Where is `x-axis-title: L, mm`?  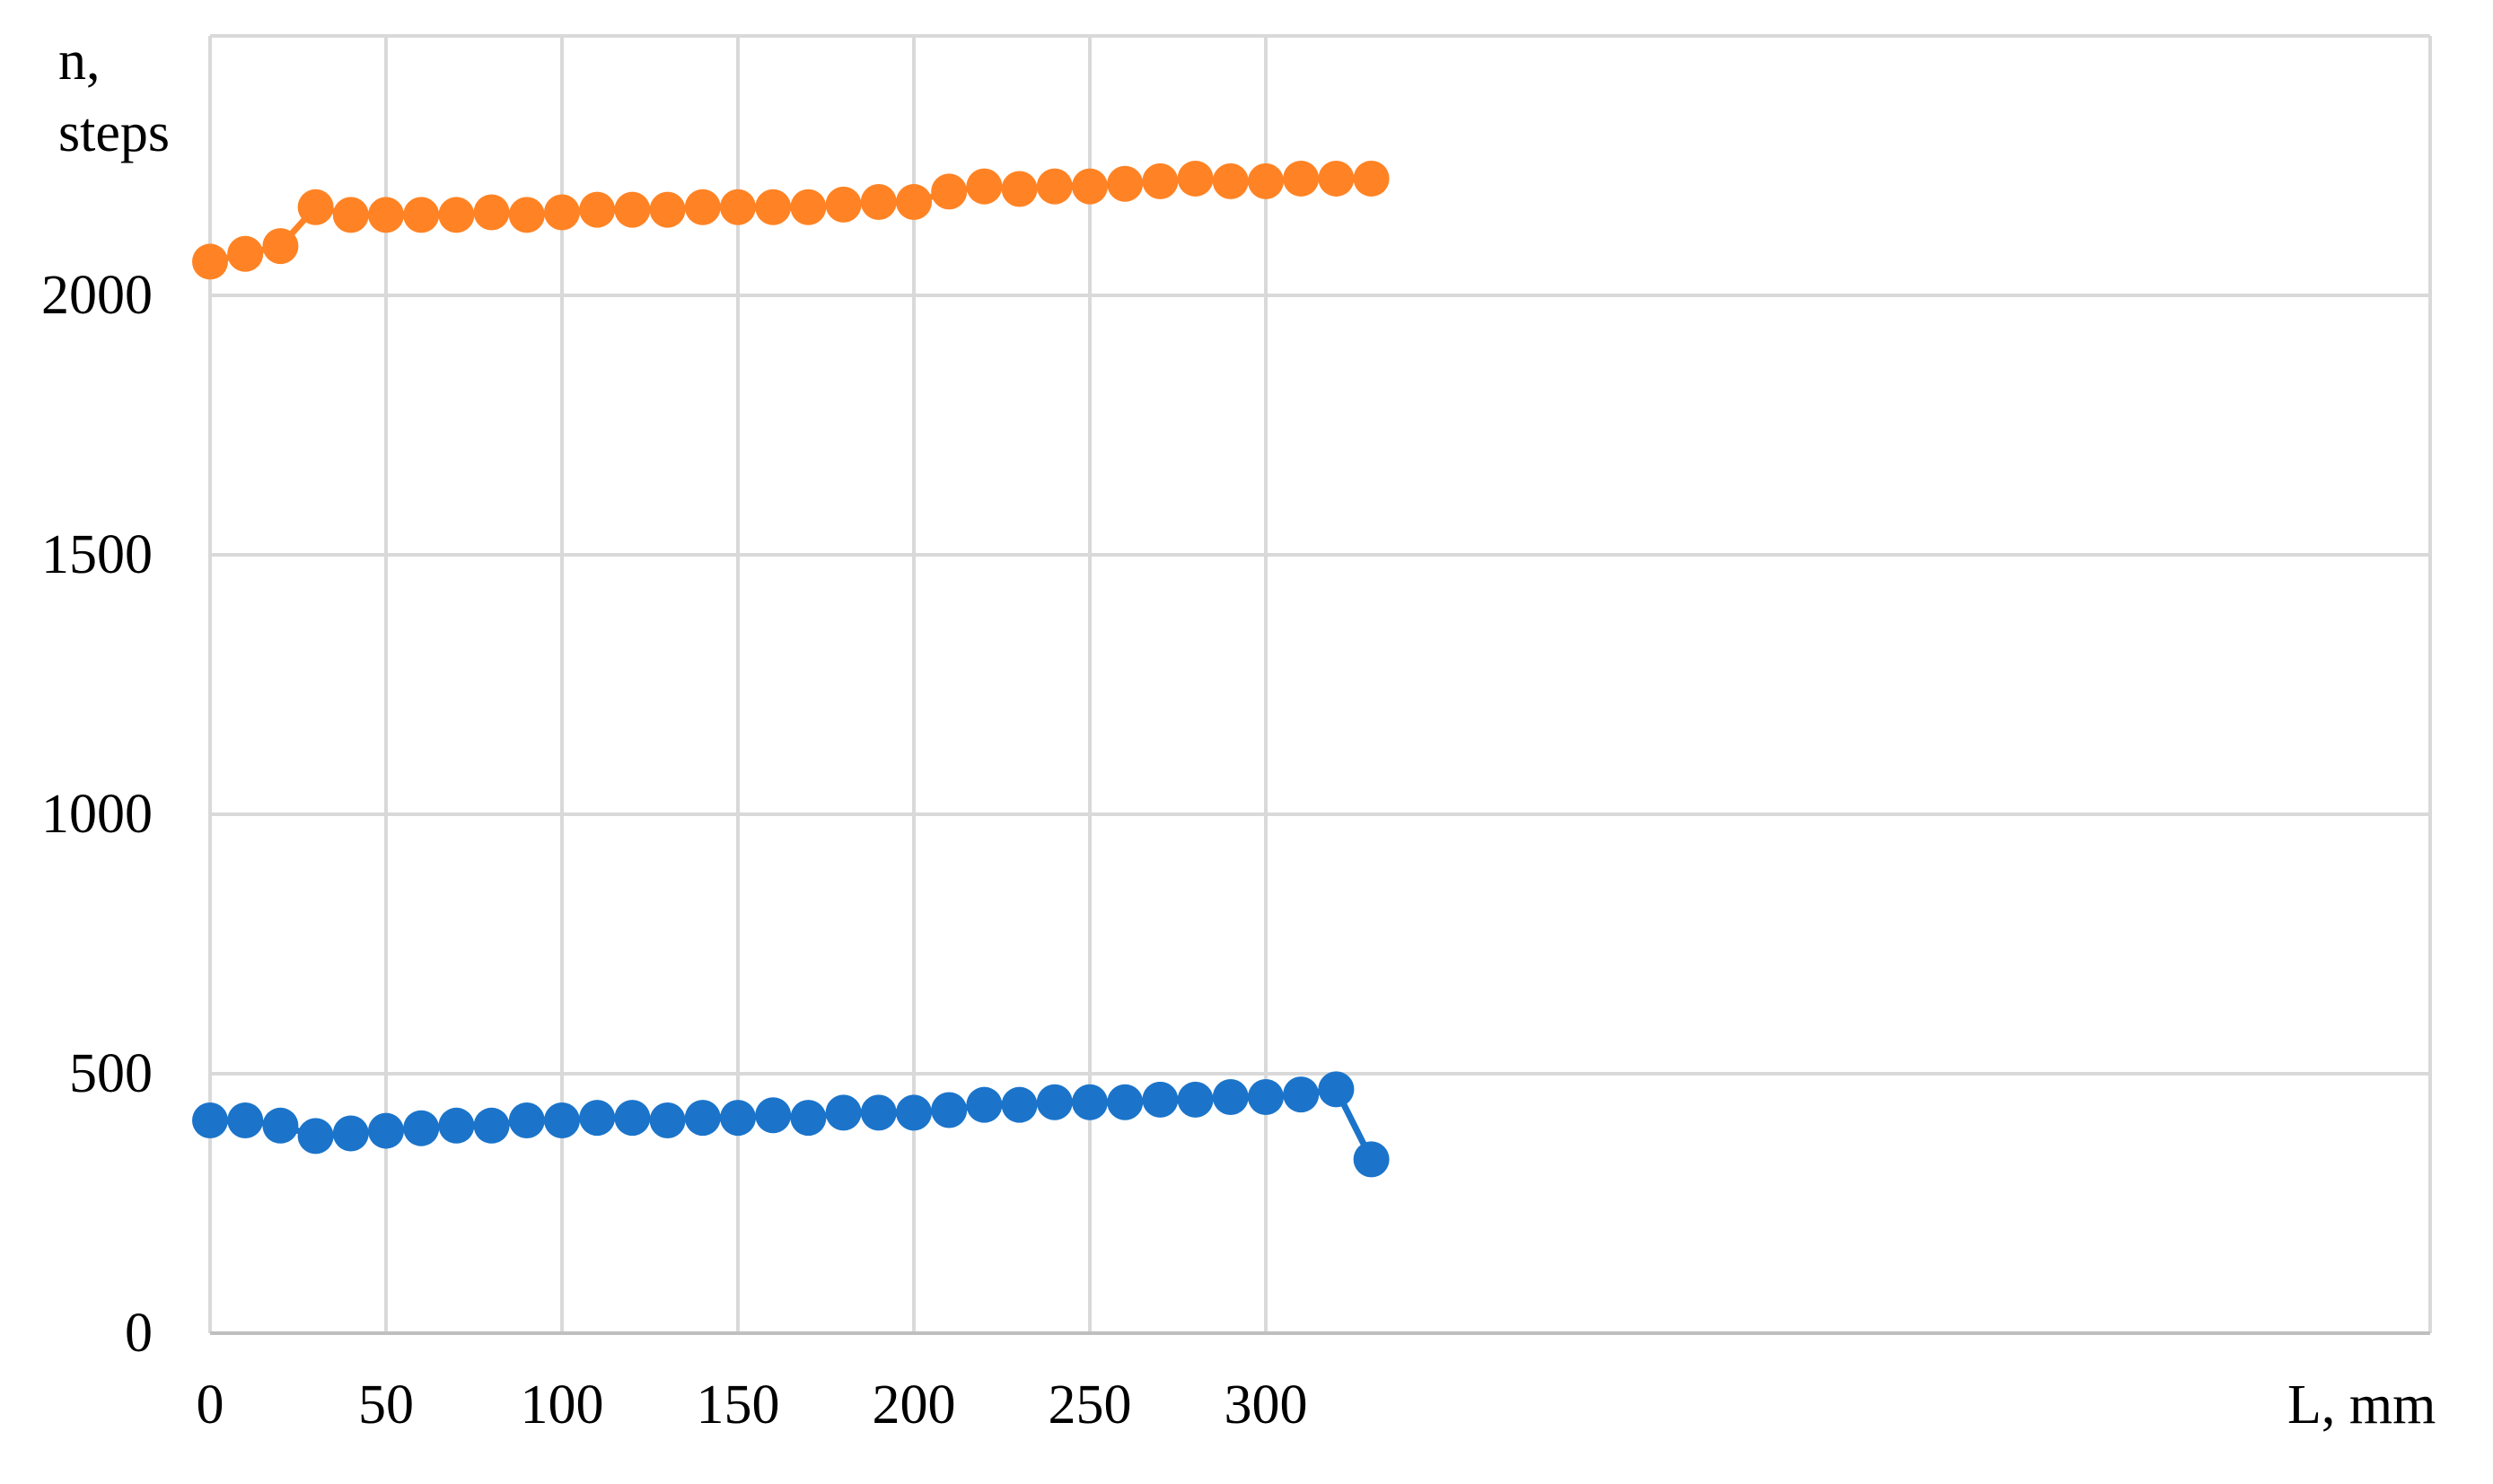 x-axis-title: L, mm is located at coordinates (2361, 1405).